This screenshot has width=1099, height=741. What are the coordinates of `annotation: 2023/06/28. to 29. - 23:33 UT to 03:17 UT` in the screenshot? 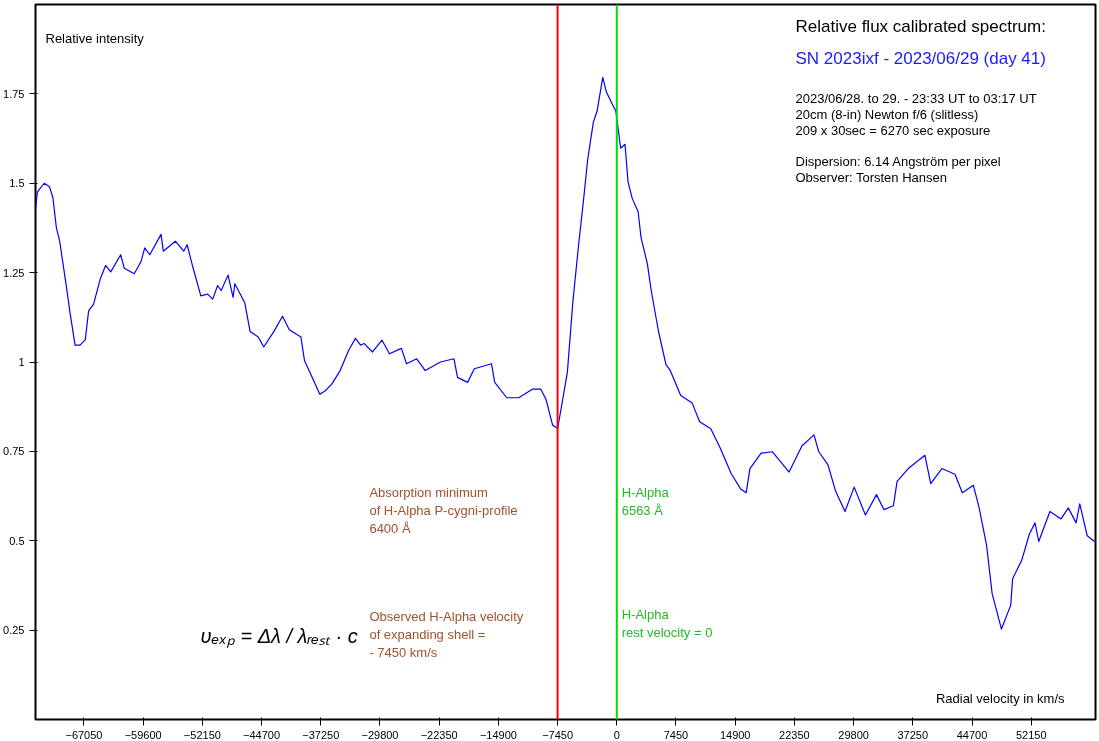 It's located at (916, 98).